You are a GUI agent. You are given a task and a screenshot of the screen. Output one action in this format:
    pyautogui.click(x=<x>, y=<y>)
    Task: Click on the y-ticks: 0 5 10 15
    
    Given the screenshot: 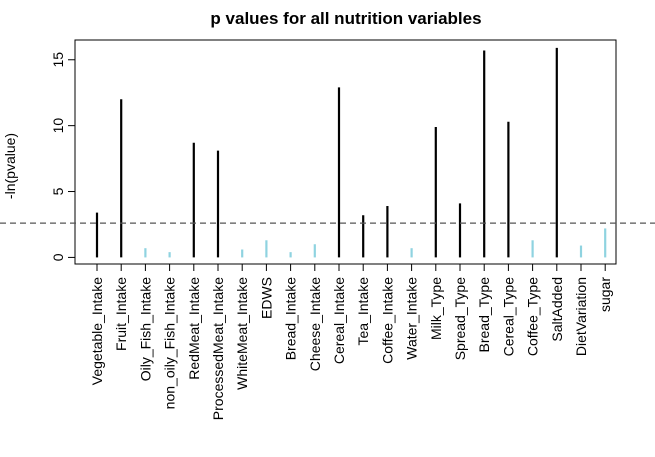 What is the action you would take?
    pyautogui.click(x=62, y=156)
    